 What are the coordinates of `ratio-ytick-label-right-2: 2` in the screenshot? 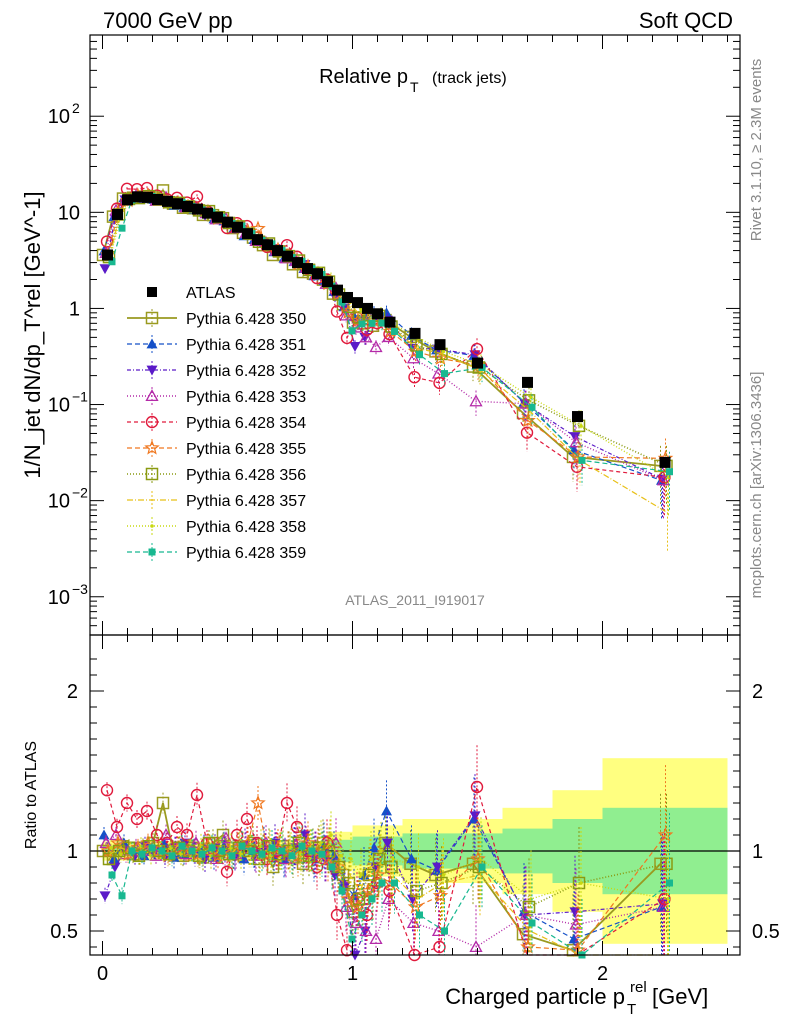 It's located at (757, 692).